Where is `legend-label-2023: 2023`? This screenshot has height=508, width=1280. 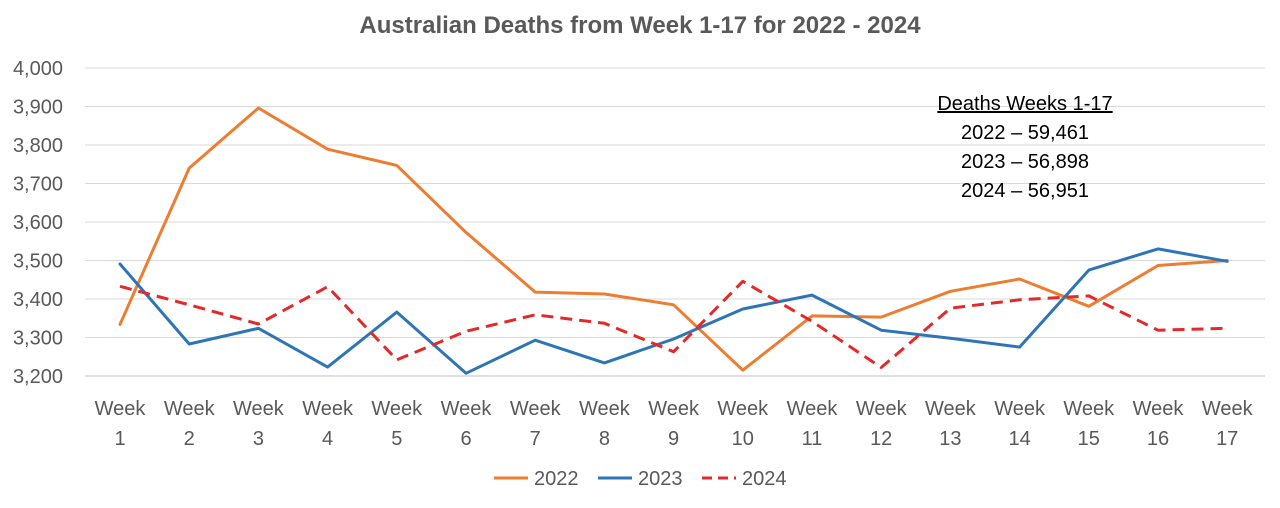
legend-label-2023: 2023 is located at coordinates (660, 479).